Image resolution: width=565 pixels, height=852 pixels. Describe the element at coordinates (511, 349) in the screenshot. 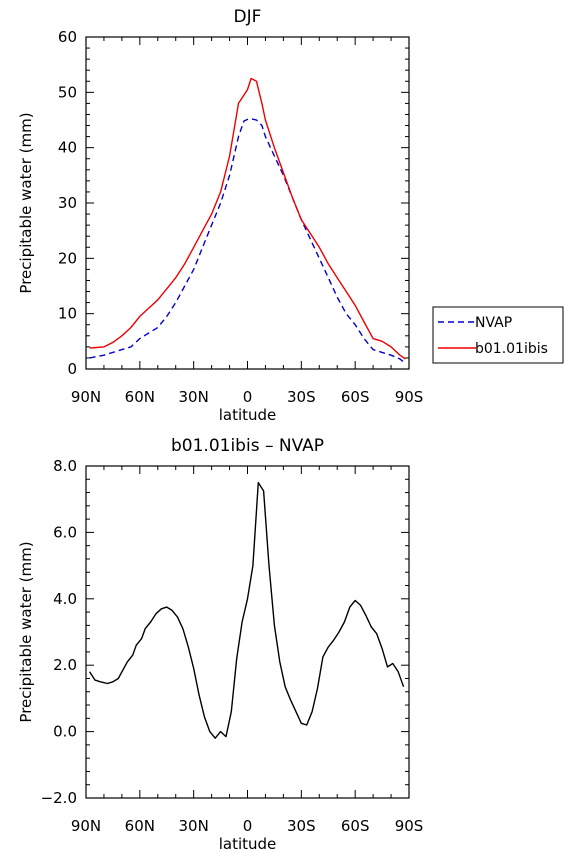

I see `legend-label: b01.01ibis` at that location.